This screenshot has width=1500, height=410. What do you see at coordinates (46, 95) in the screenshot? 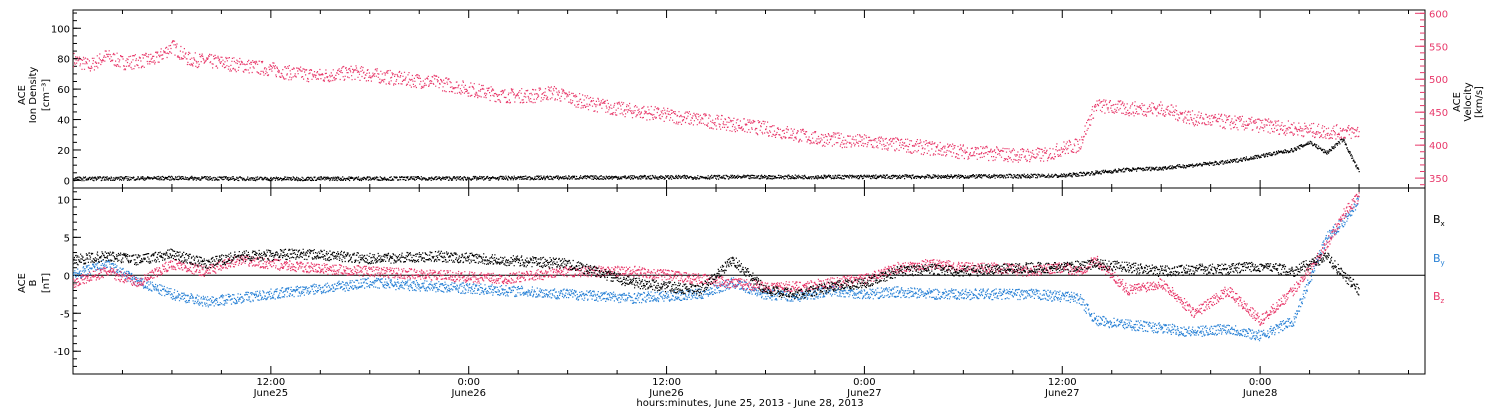
I see `top-left-label-line-3: [cm⁻³]` at bounding box center [46, 95].